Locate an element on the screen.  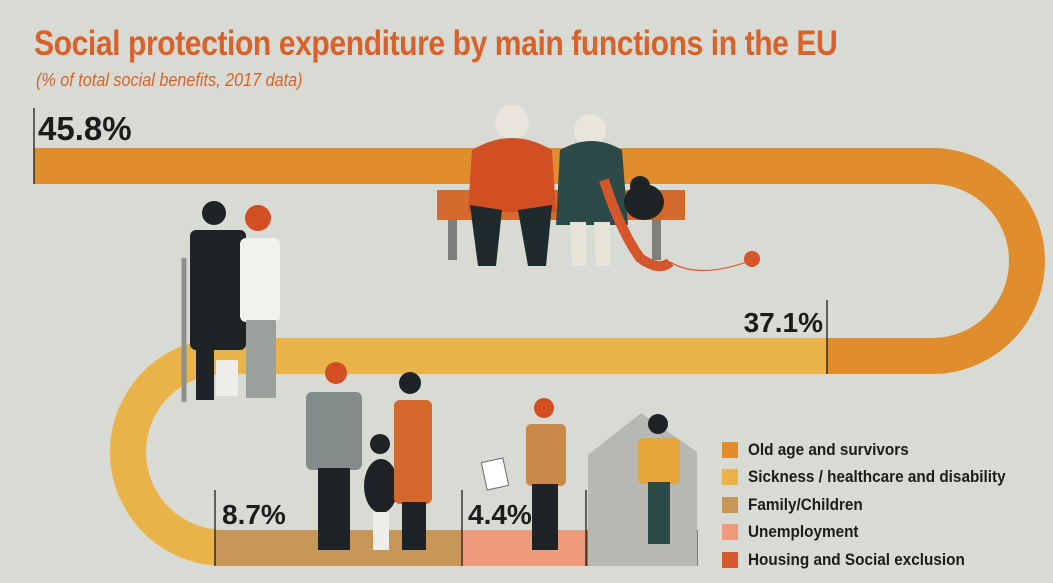
house-shape is located at coordinates (642, 489).